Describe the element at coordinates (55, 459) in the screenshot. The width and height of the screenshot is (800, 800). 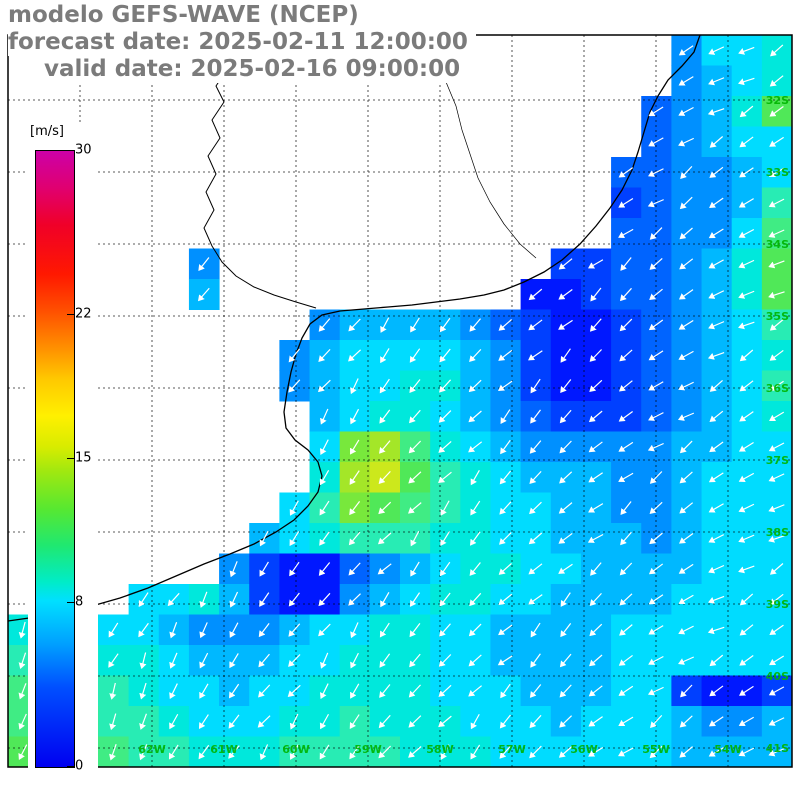
I see `colorbar-gradient` at that location.